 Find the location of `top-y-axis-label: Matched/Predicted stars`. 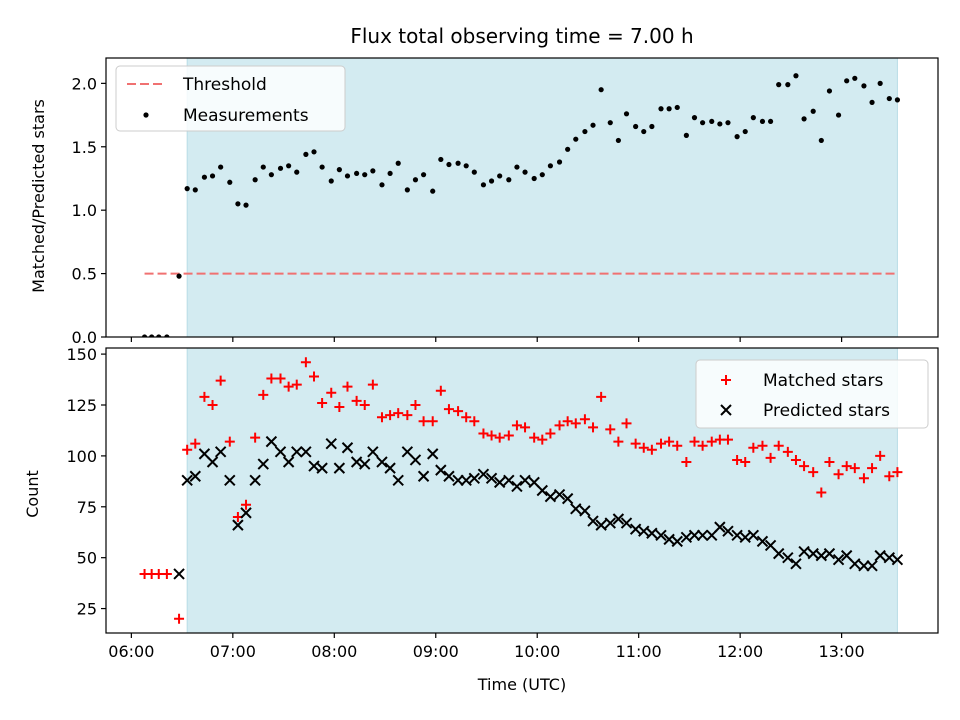

top-y-axis-label: Matched/Predicted stars is located at coordinates (38, 196).